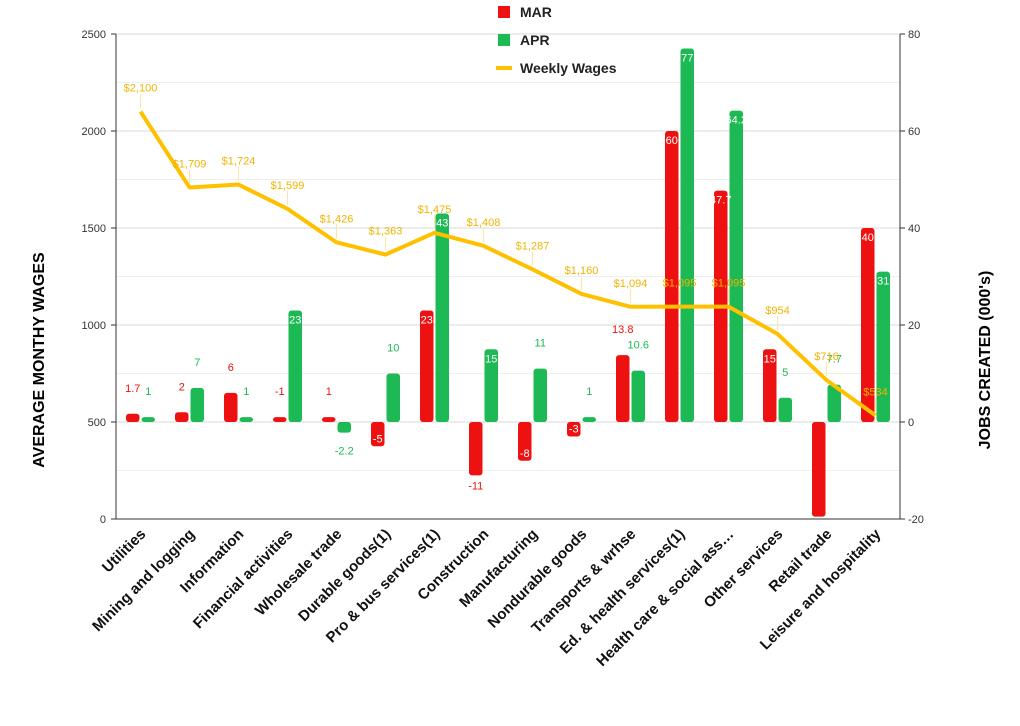 Image resolution: width=1020 pixels, height=726 pixels. I want to click on wages-data-label: $1,363, so click(386, 232).